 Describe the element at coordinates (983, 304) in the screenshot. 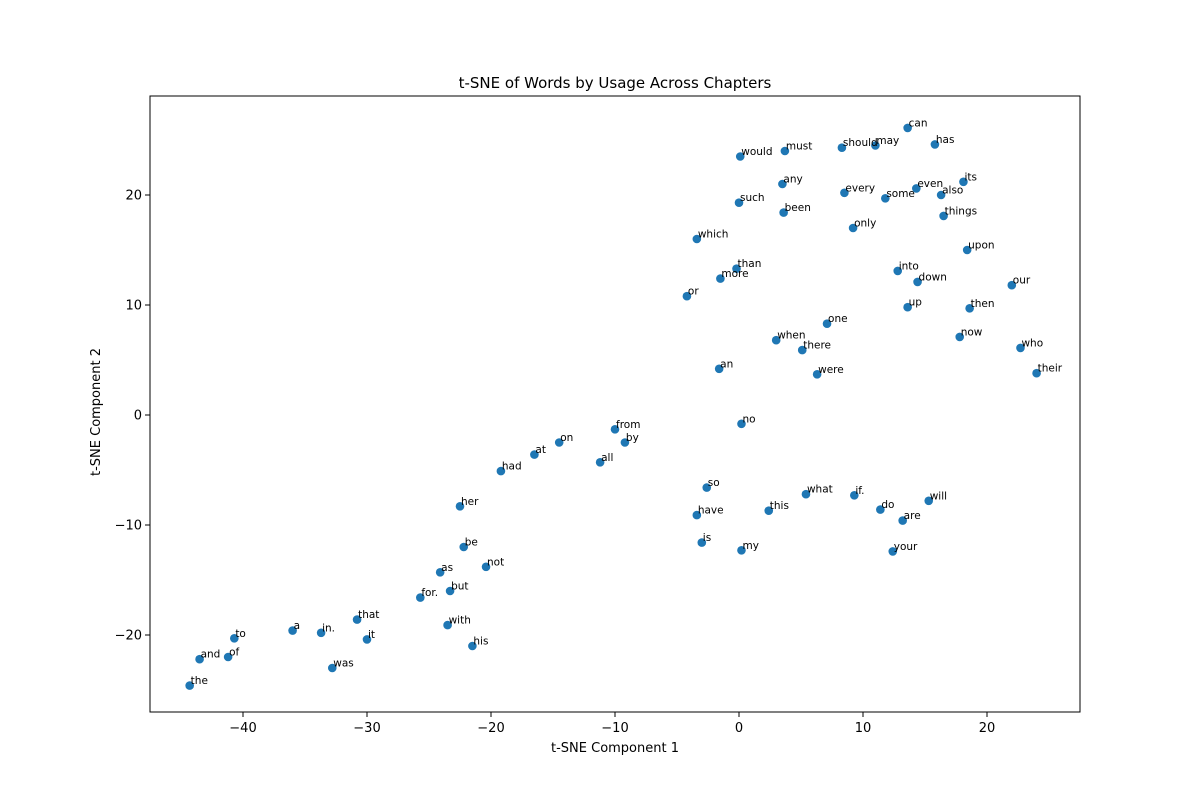

I see `point-label: then` at that location.